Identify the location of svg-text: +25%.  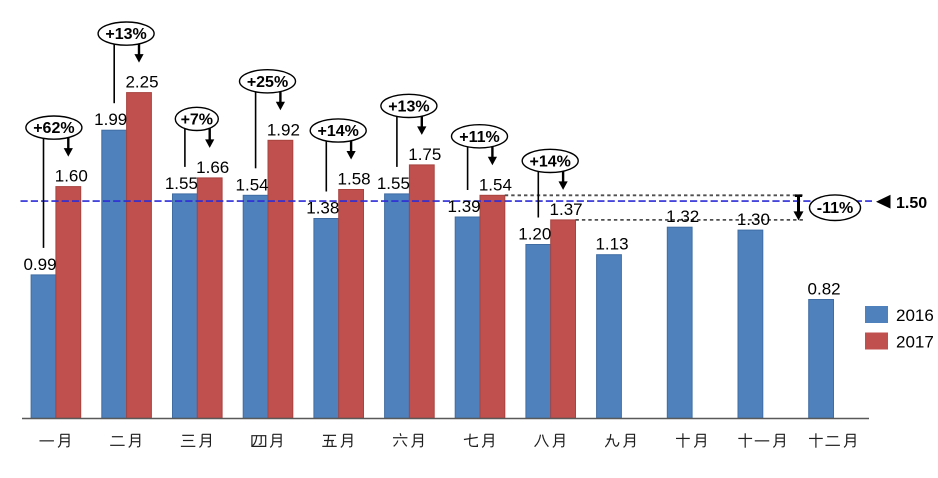
(267, 82).